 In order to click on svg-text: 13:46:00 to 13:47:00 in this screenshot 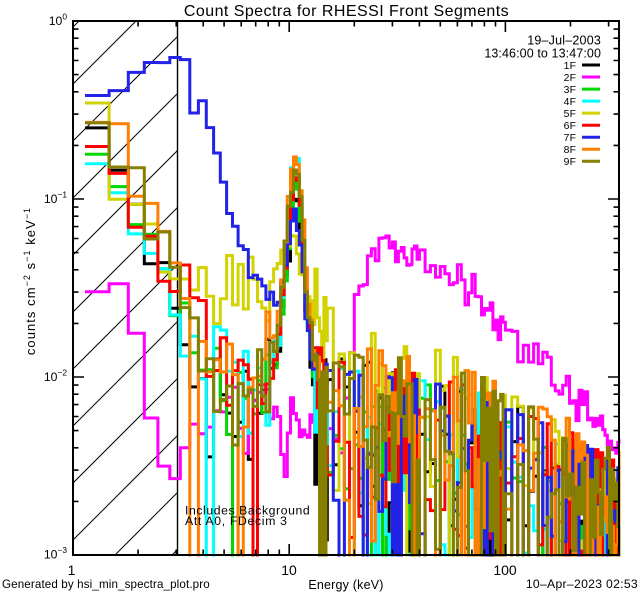, I will do `click(542, 54)`.